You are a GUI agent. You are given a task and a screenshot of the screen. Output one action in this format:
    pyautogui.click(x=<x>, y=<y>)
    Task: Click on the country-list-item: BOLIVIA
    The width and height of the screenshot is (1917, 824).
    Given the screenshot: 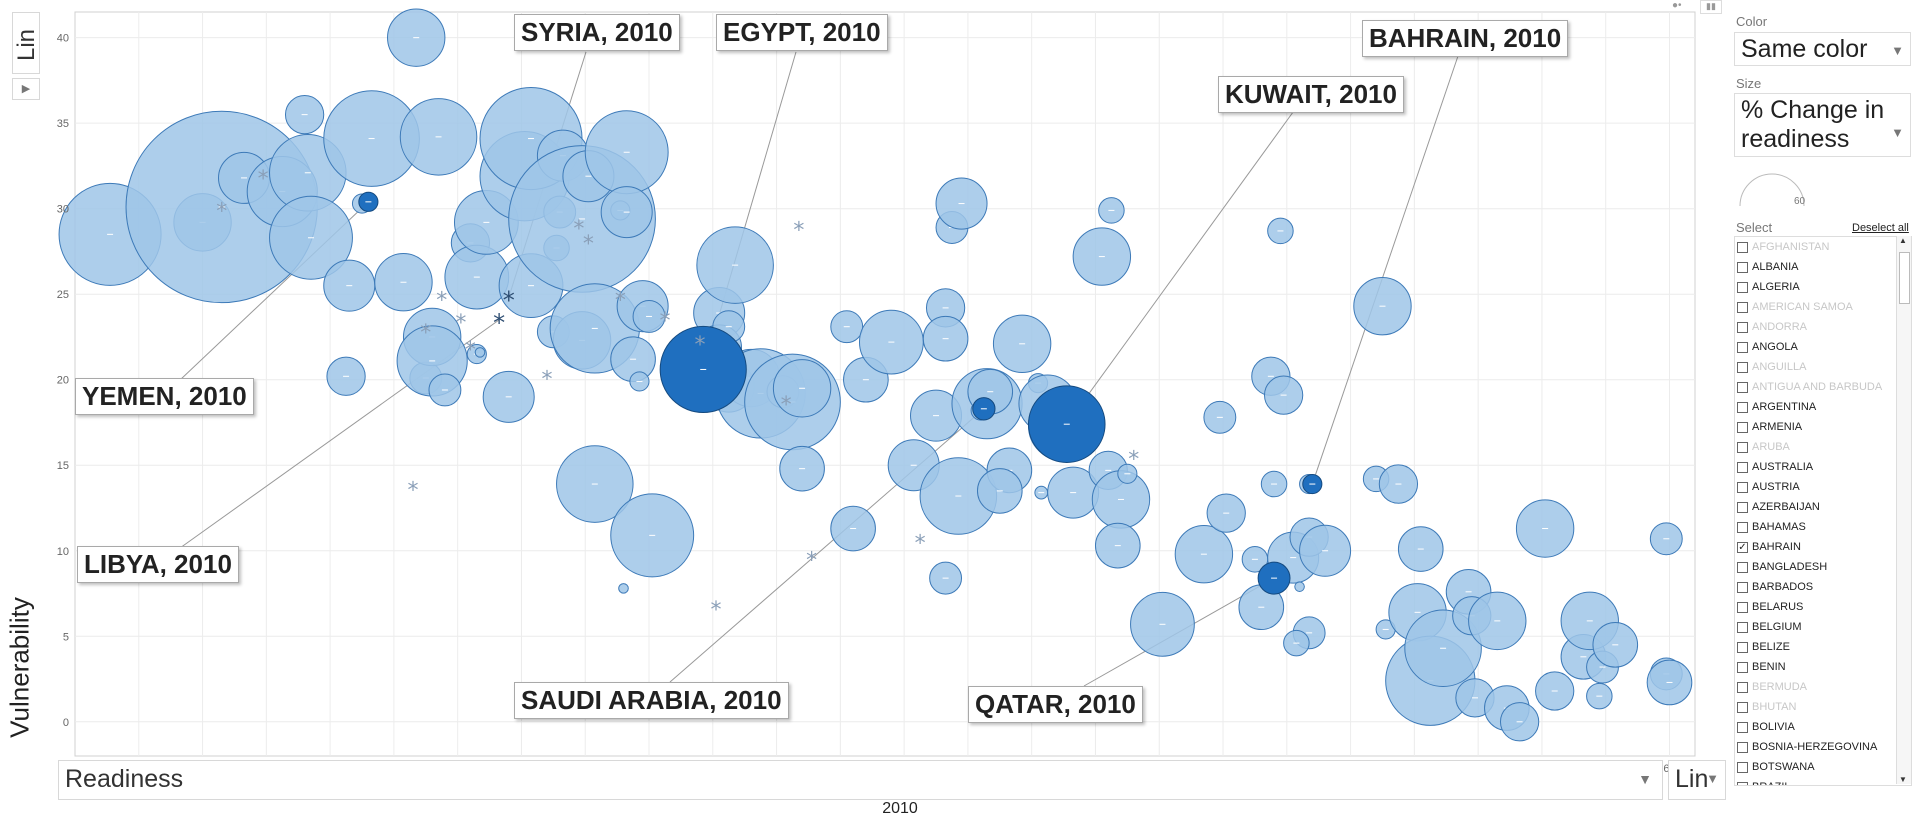 What is the action you would take?
    pyautogui.click(x=1823, y=727)
    